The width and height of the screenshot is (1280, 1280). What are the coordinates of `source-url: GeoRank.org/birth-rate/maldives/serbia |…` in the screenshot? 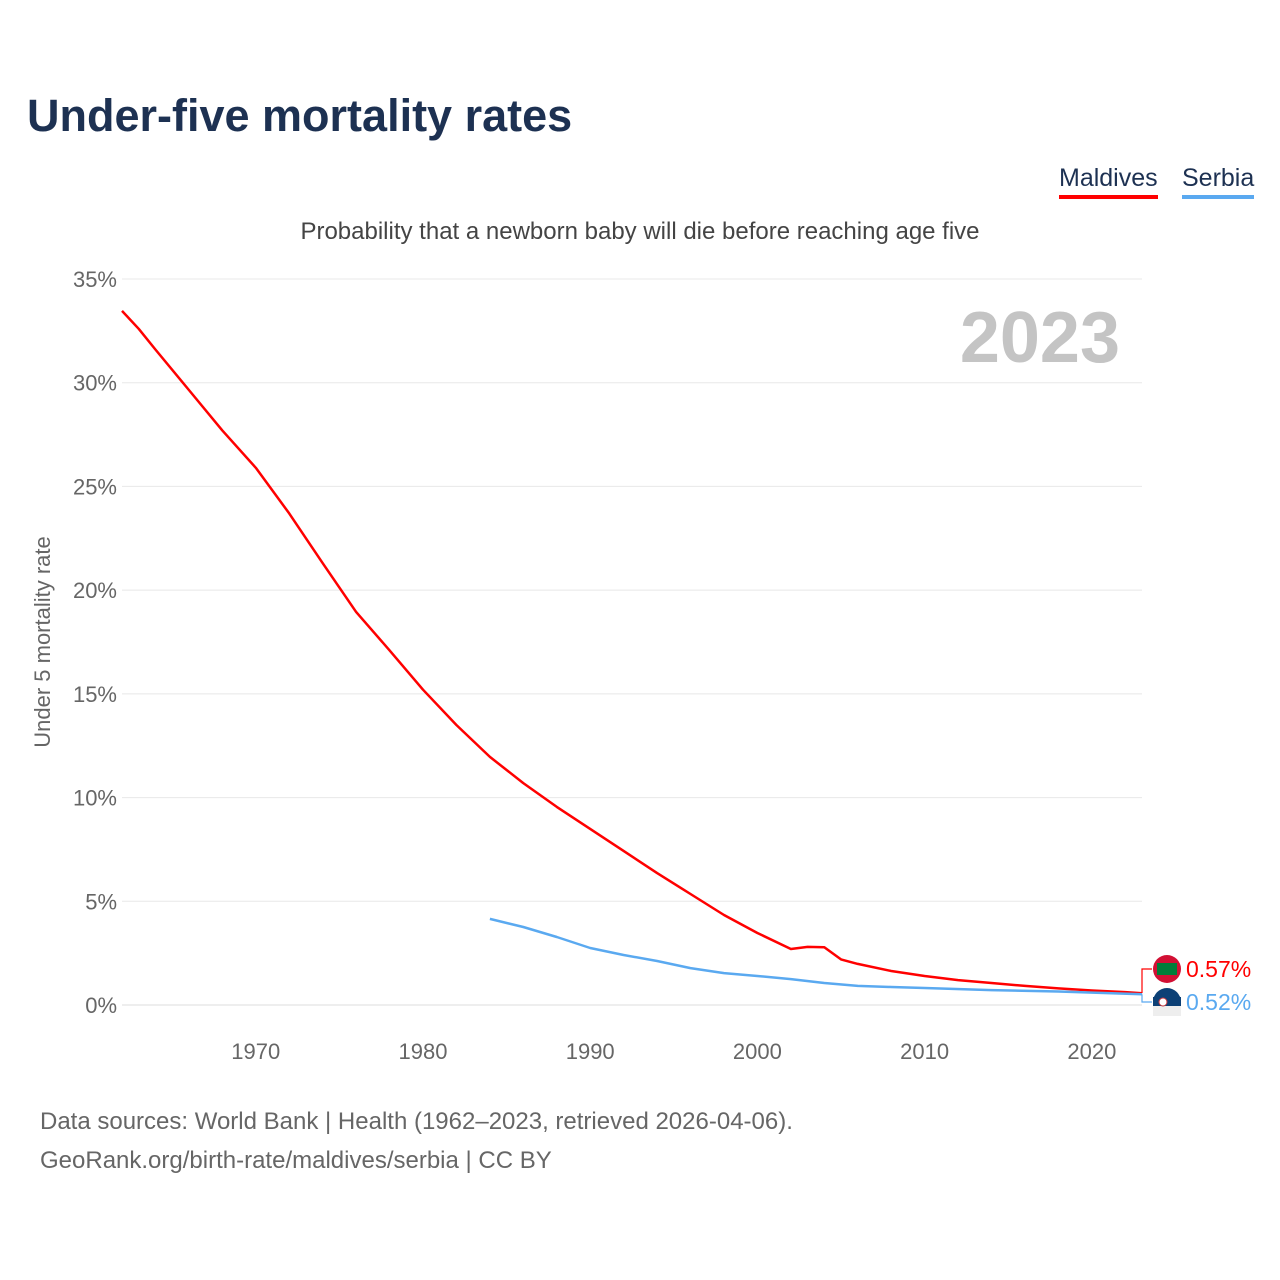 It's located at (296, 1160).